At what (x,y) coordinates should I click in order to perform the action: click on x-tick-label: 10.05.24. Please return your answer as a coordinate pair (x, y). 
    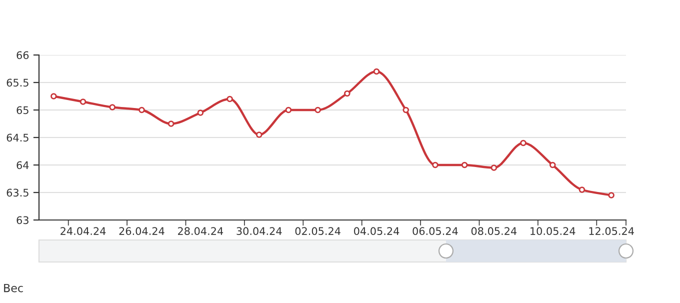
    Looking at the image, I should click on (553, 231).